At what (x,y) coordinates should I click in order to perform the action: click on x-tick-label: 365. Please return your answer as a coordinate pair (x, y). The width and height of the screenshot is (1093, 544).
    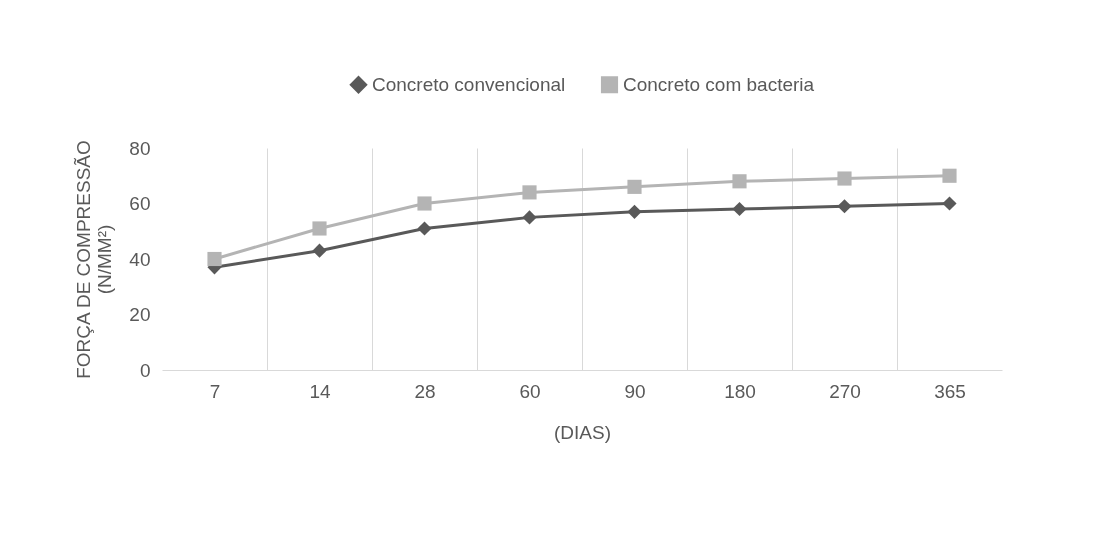
    Looking at the image, I should click on (950, 391).